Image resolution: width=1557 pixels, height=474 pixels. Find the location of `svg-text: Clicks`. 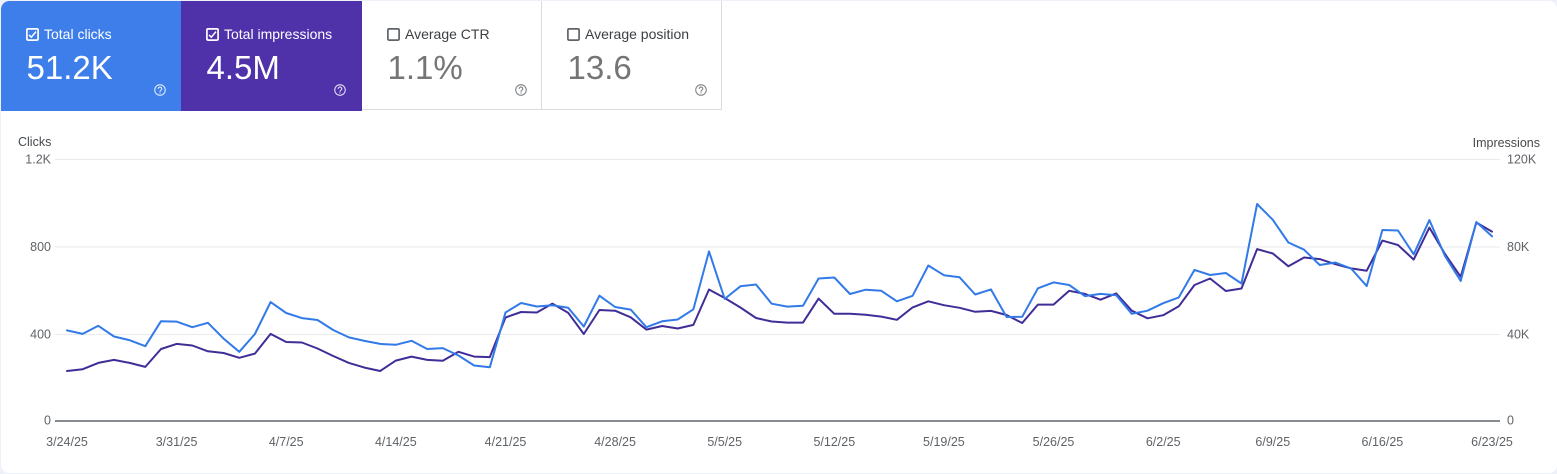

svg-text: Clicks is located at coordinates (34, 142).